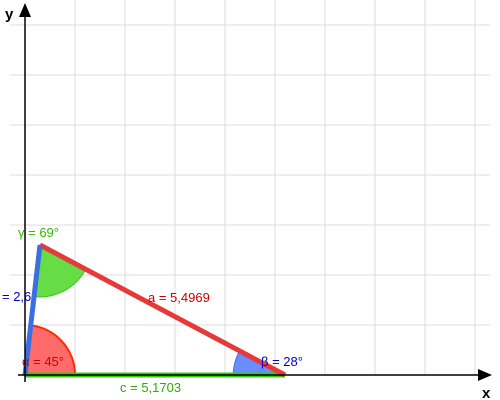  What do you see at coordinates (16, 296) in the screenshot?
I see `side-b-label: = 2,6` at bounding box center [16, 296].